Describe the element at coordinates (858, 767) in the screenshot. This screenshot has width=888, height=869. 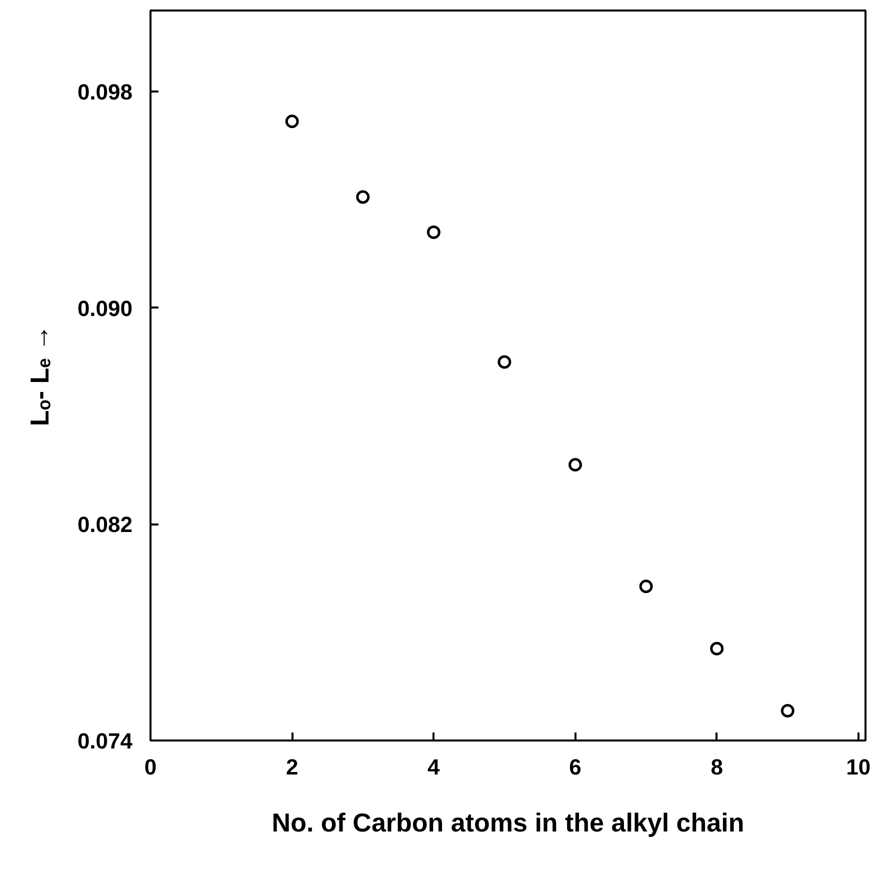
I see `x-tick-label: 10` at that location.